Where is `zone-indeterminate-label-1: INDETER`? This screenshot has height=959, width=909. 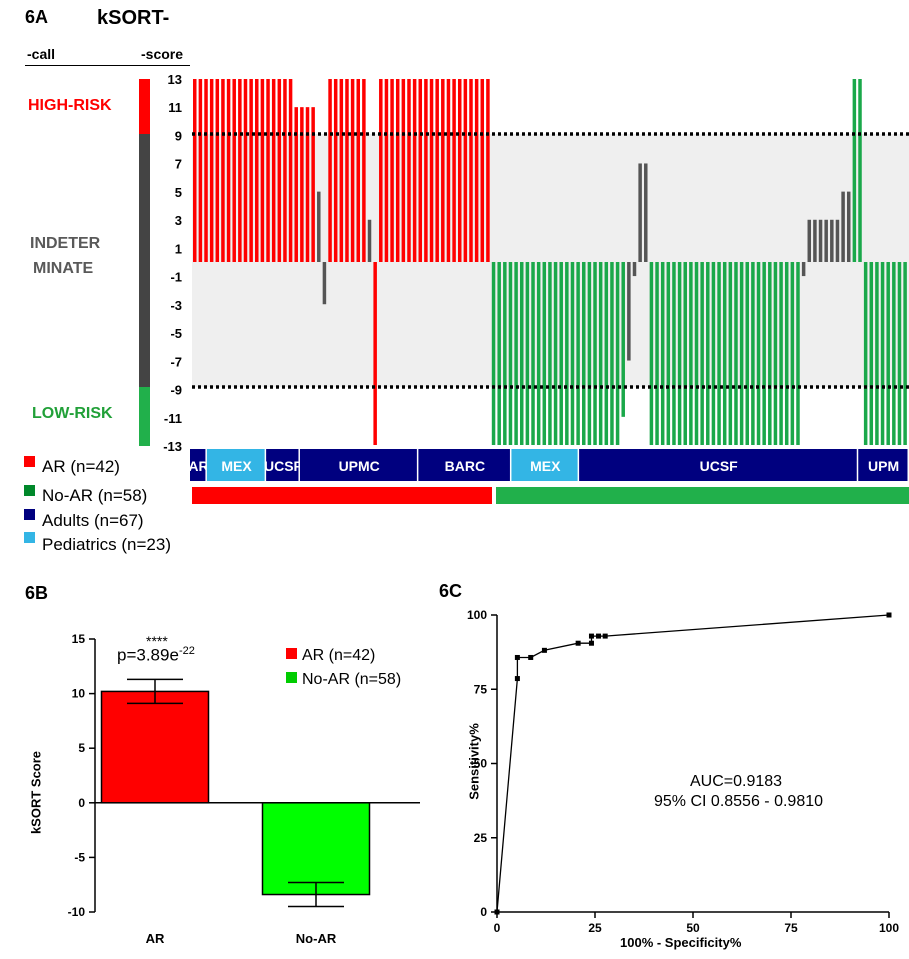 zone-indeterminate-label-1: INDETER is located at coordinates (65, 243).